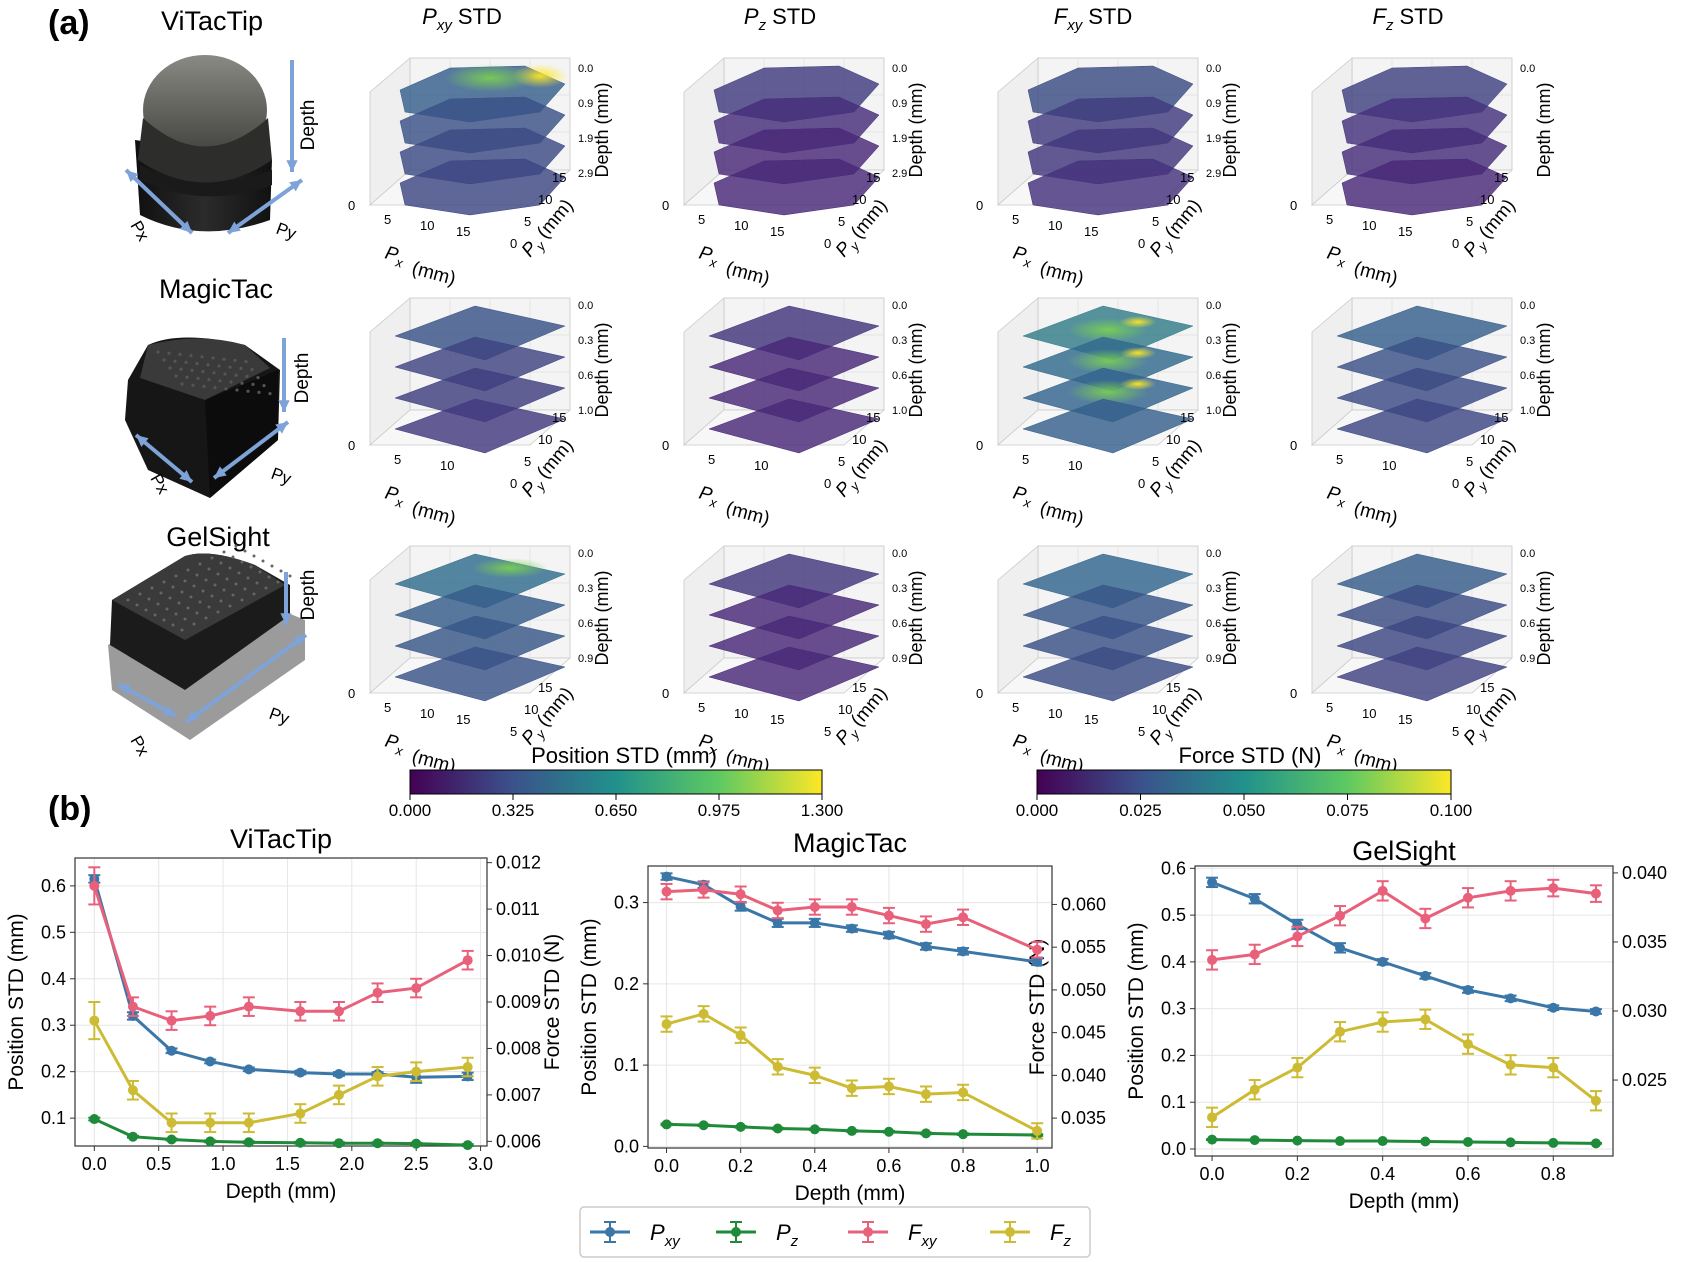 The width and height of the screenshot is (1683, 1262). What do you see at coordinates (545, 687) in the screenshot?
I see `py-tick: 15` at bounding box center [545, 687].